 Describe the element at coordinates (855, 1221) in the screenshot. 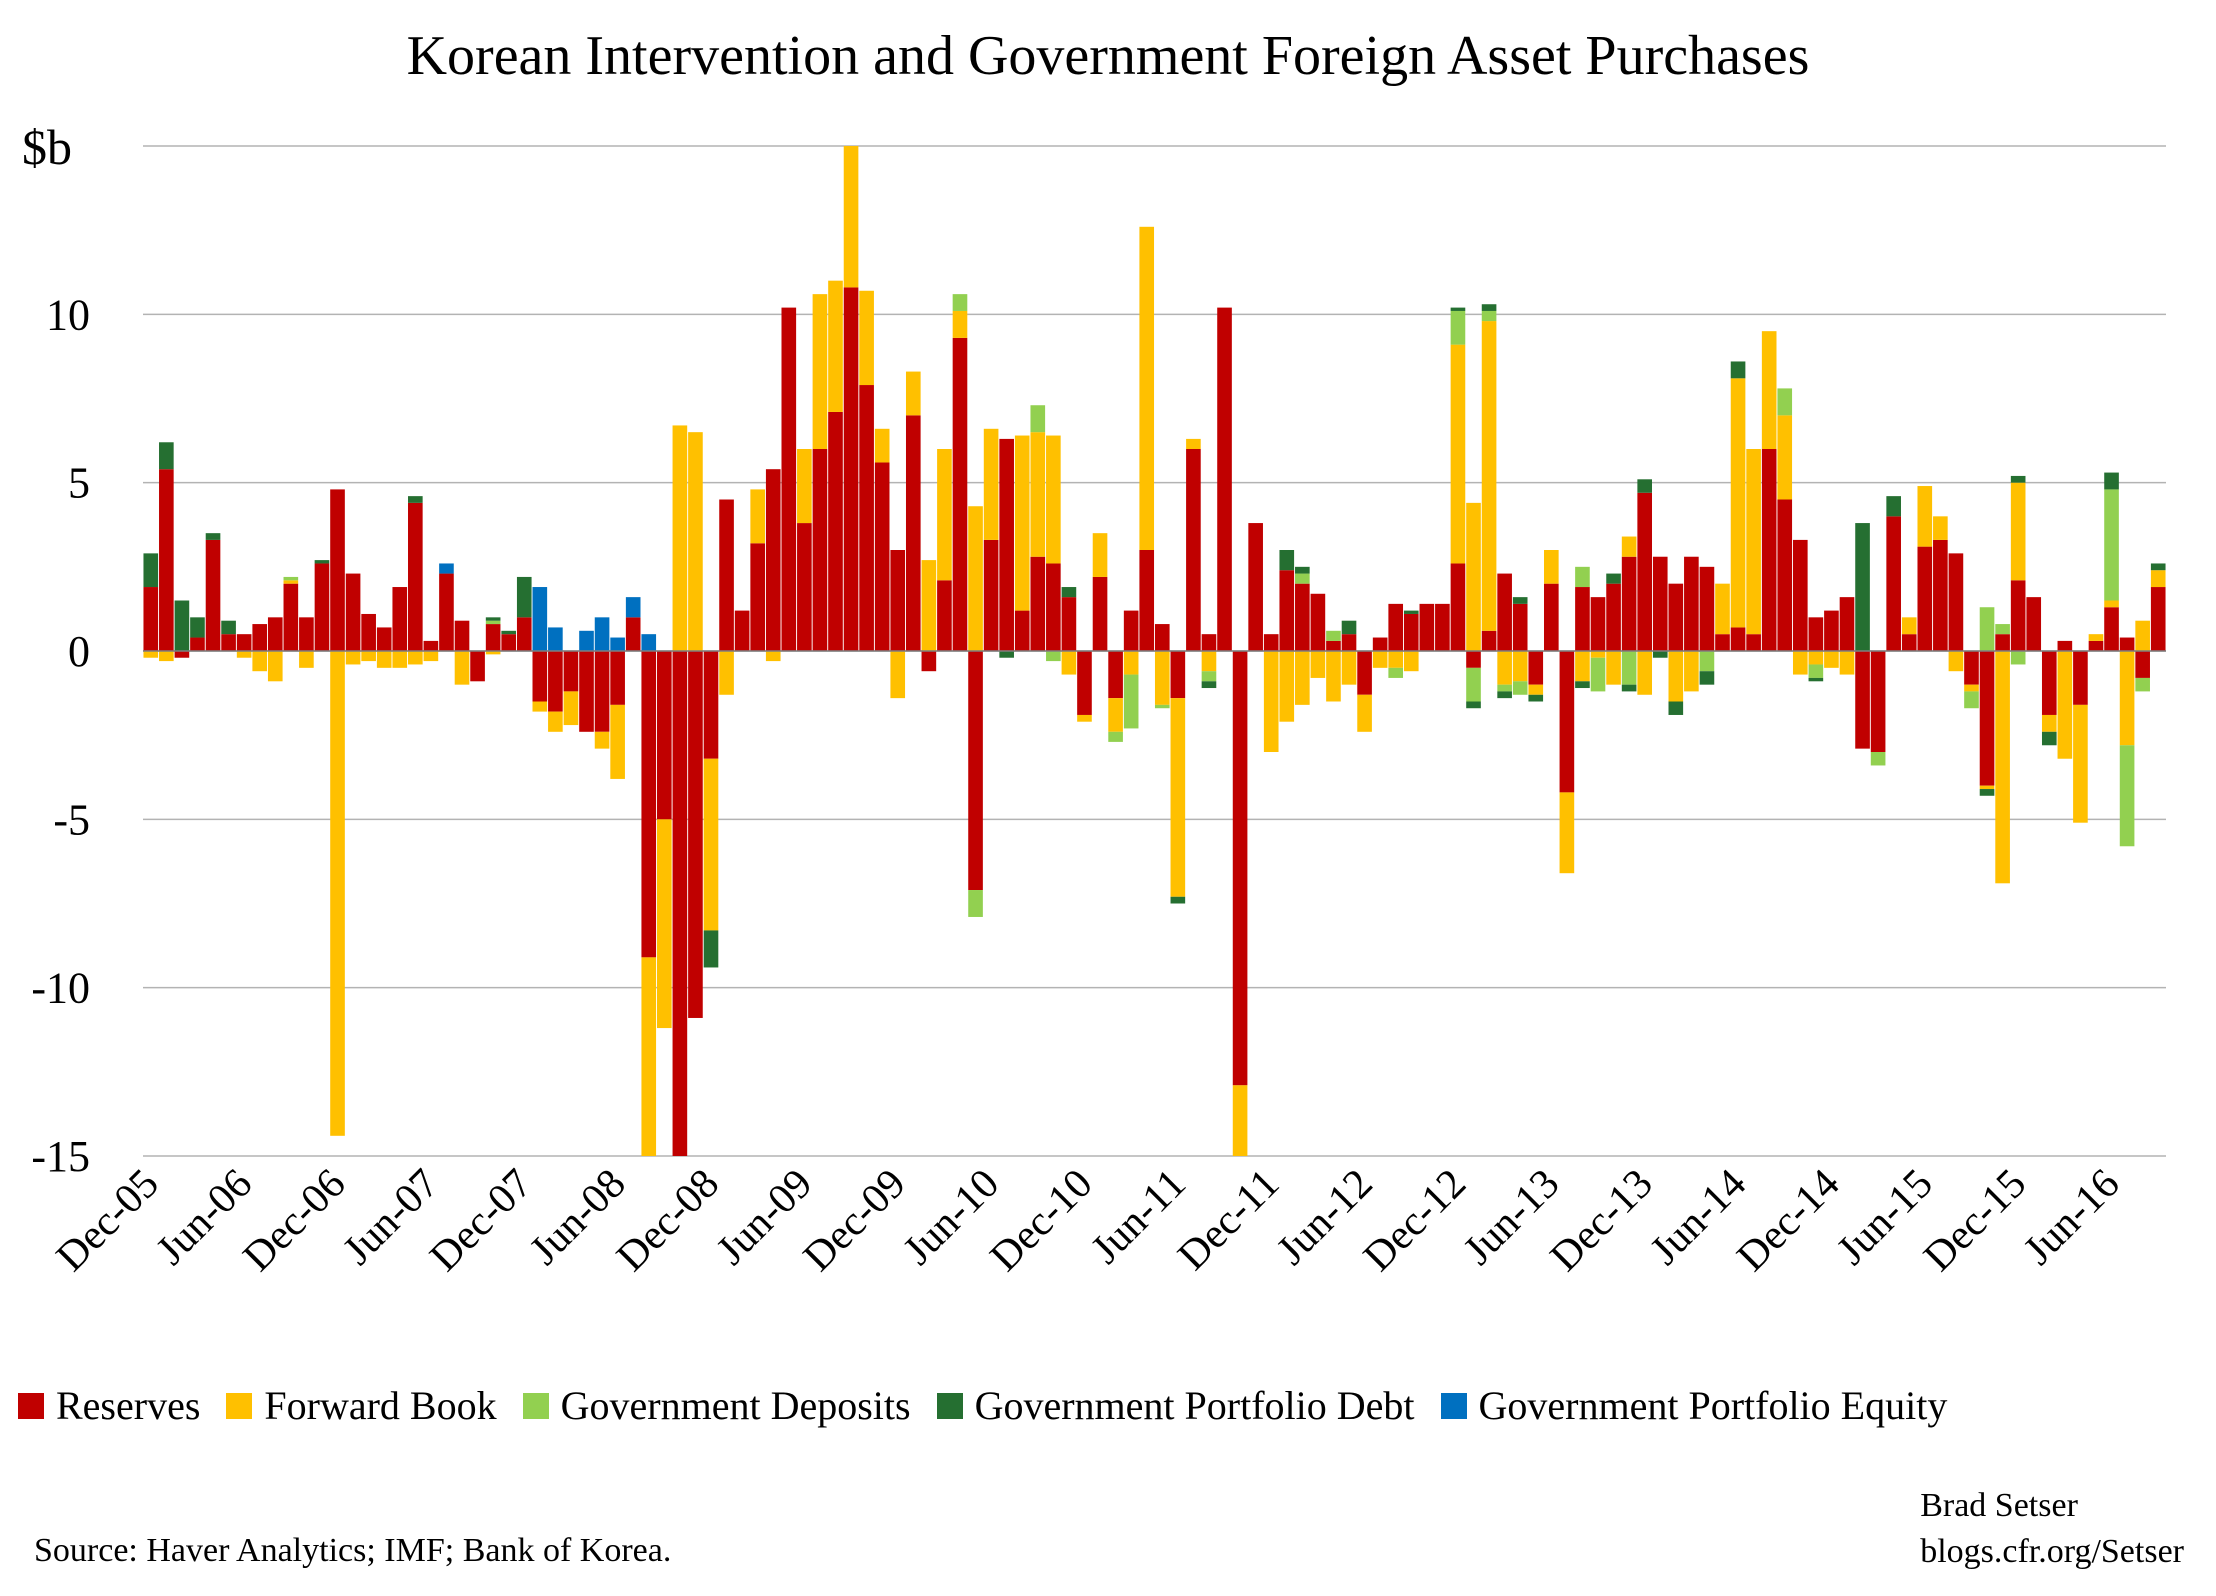

I see `x-tick-label: Dec-09` at that location.